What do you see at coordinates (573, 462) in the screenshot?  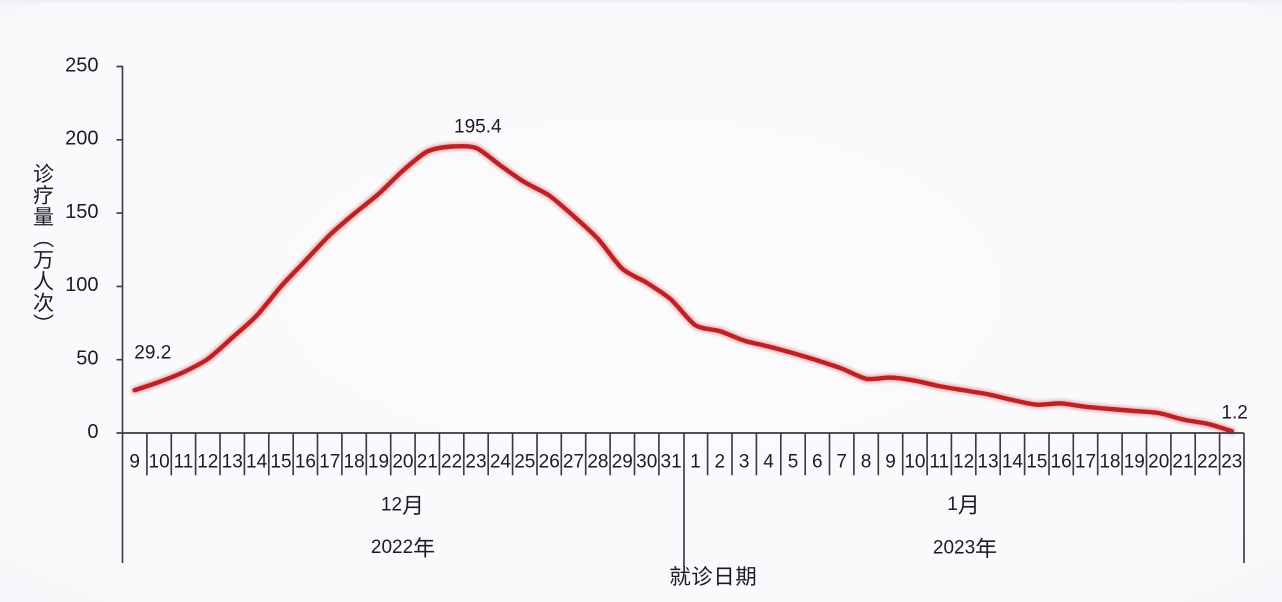 I see `svg-text: 27` at bounding box center [573, 462].